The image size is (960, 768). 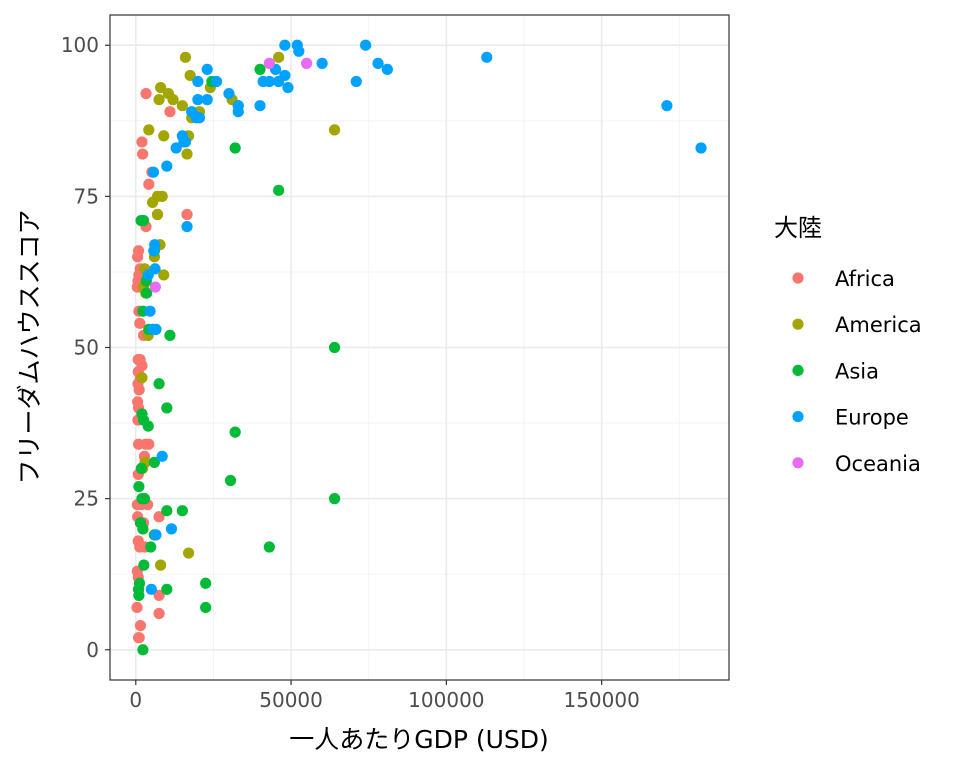 What do you see at coordinates (80, 45) in the screenshot?
I see `y-tick-label: 100` at bounding box center [80, 45].